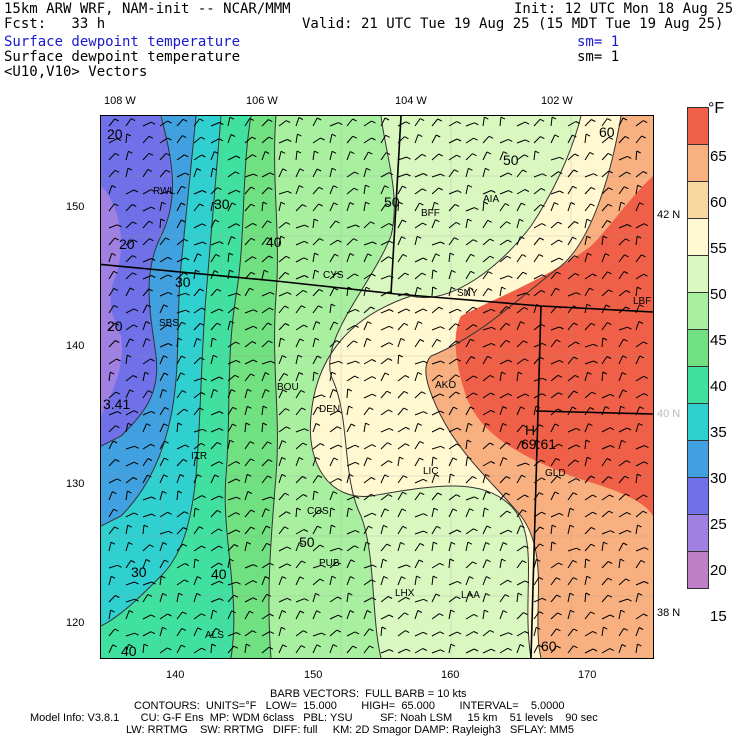  Describe the element at coordinates (76, 72) in the screenshot. I see `vector-title: <U10,V10> Vectors` at that location.